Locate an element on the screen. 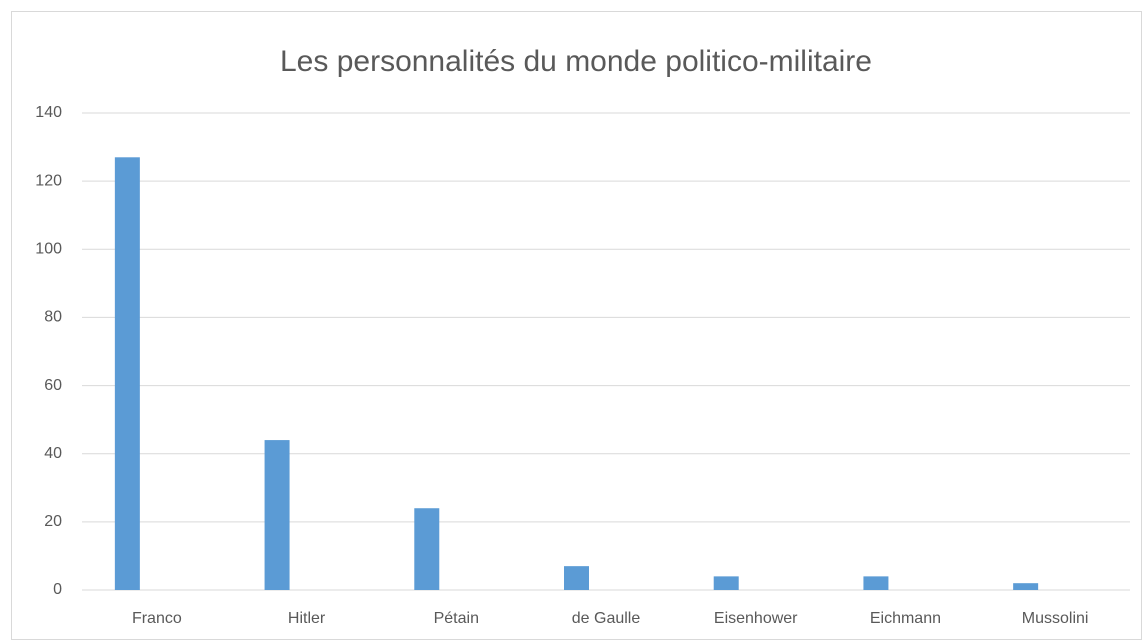 The height and width of the screenshot is (643, 1147). x-tick-label: Mussolini is located at coordinates (1055, 618).